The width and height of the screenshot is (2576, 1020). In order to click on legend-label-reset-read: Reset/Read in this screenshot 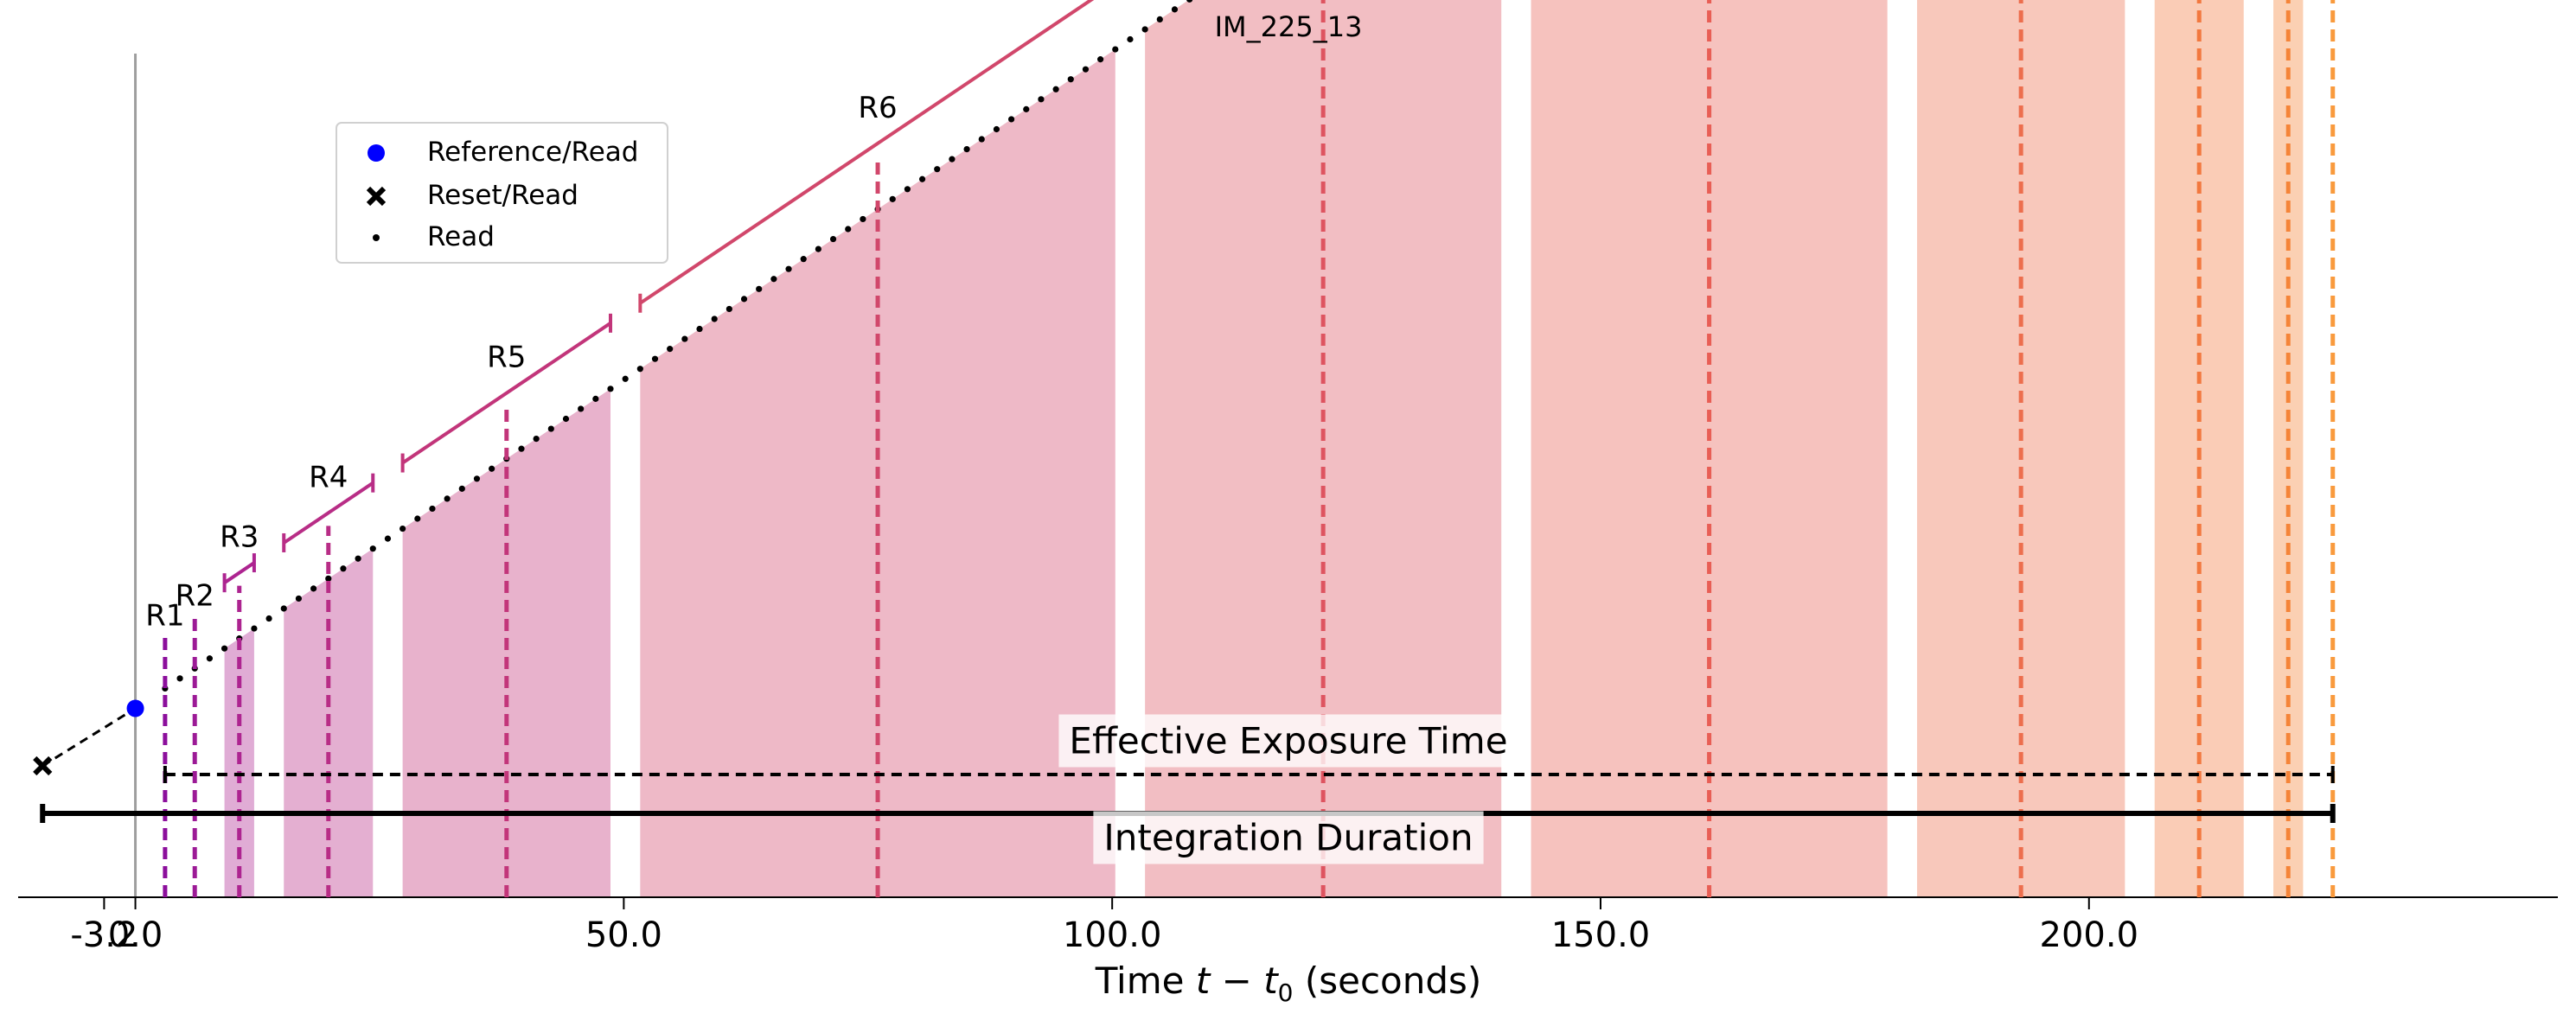, I will do `click(503, 196)`.